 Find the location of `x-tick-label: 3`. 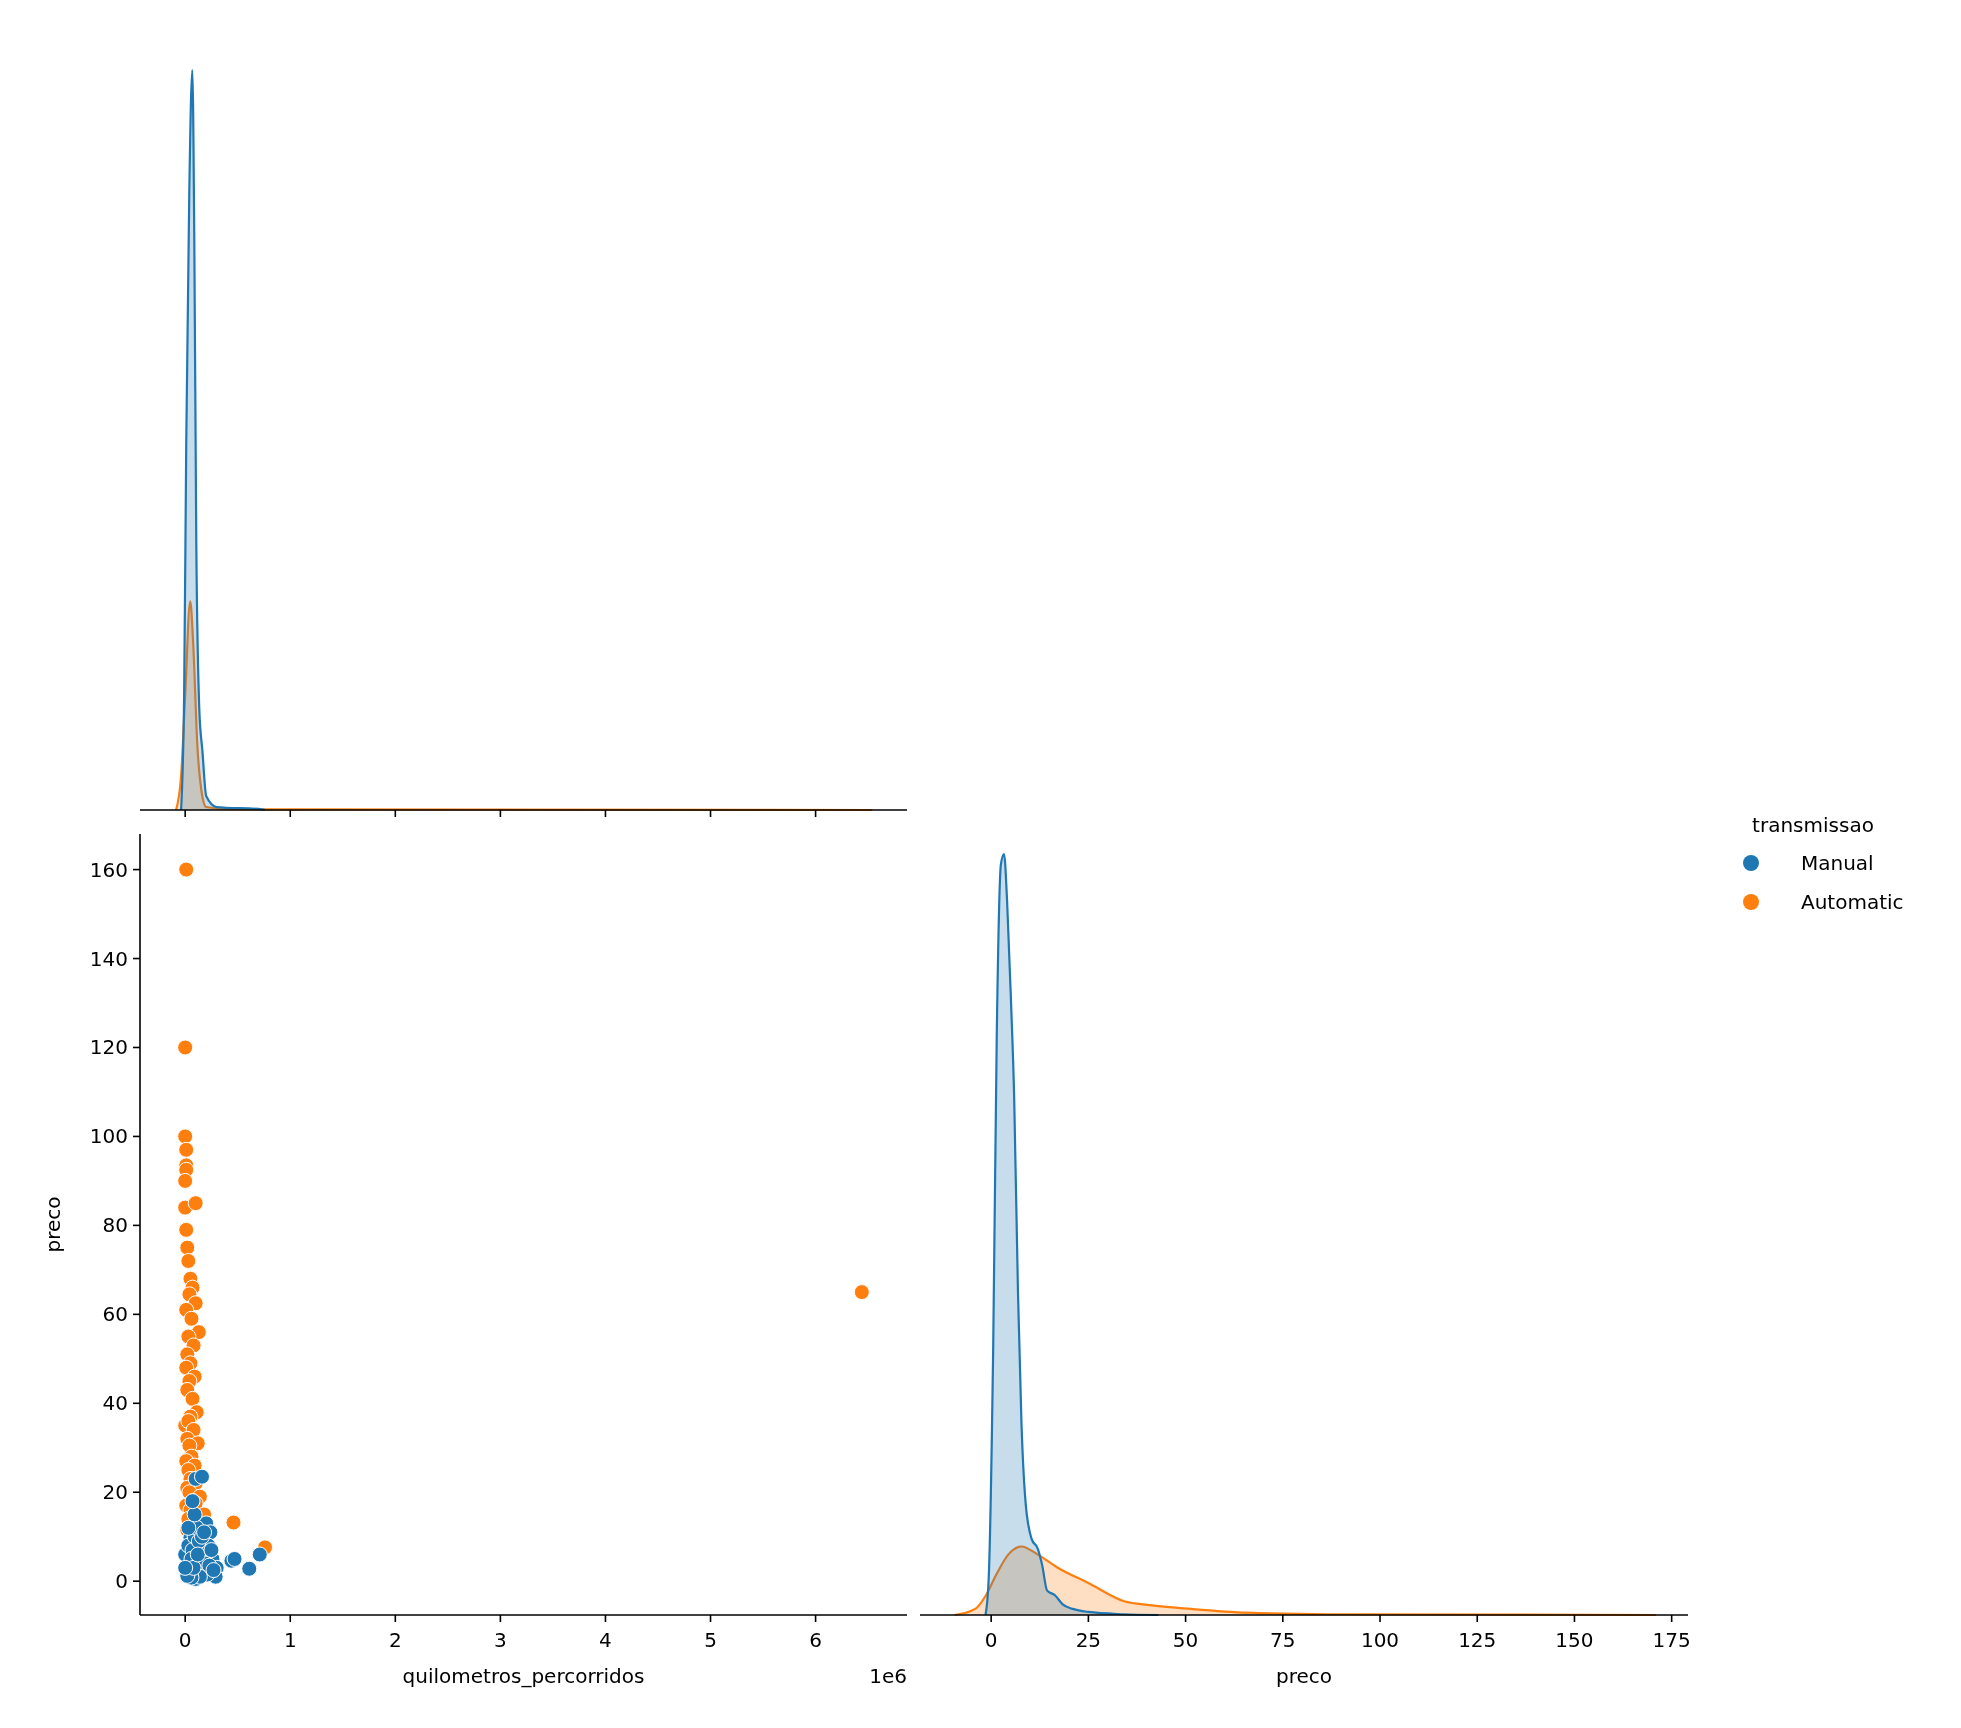

x-tick-label: 3 is located at coordinates (500, 1640).